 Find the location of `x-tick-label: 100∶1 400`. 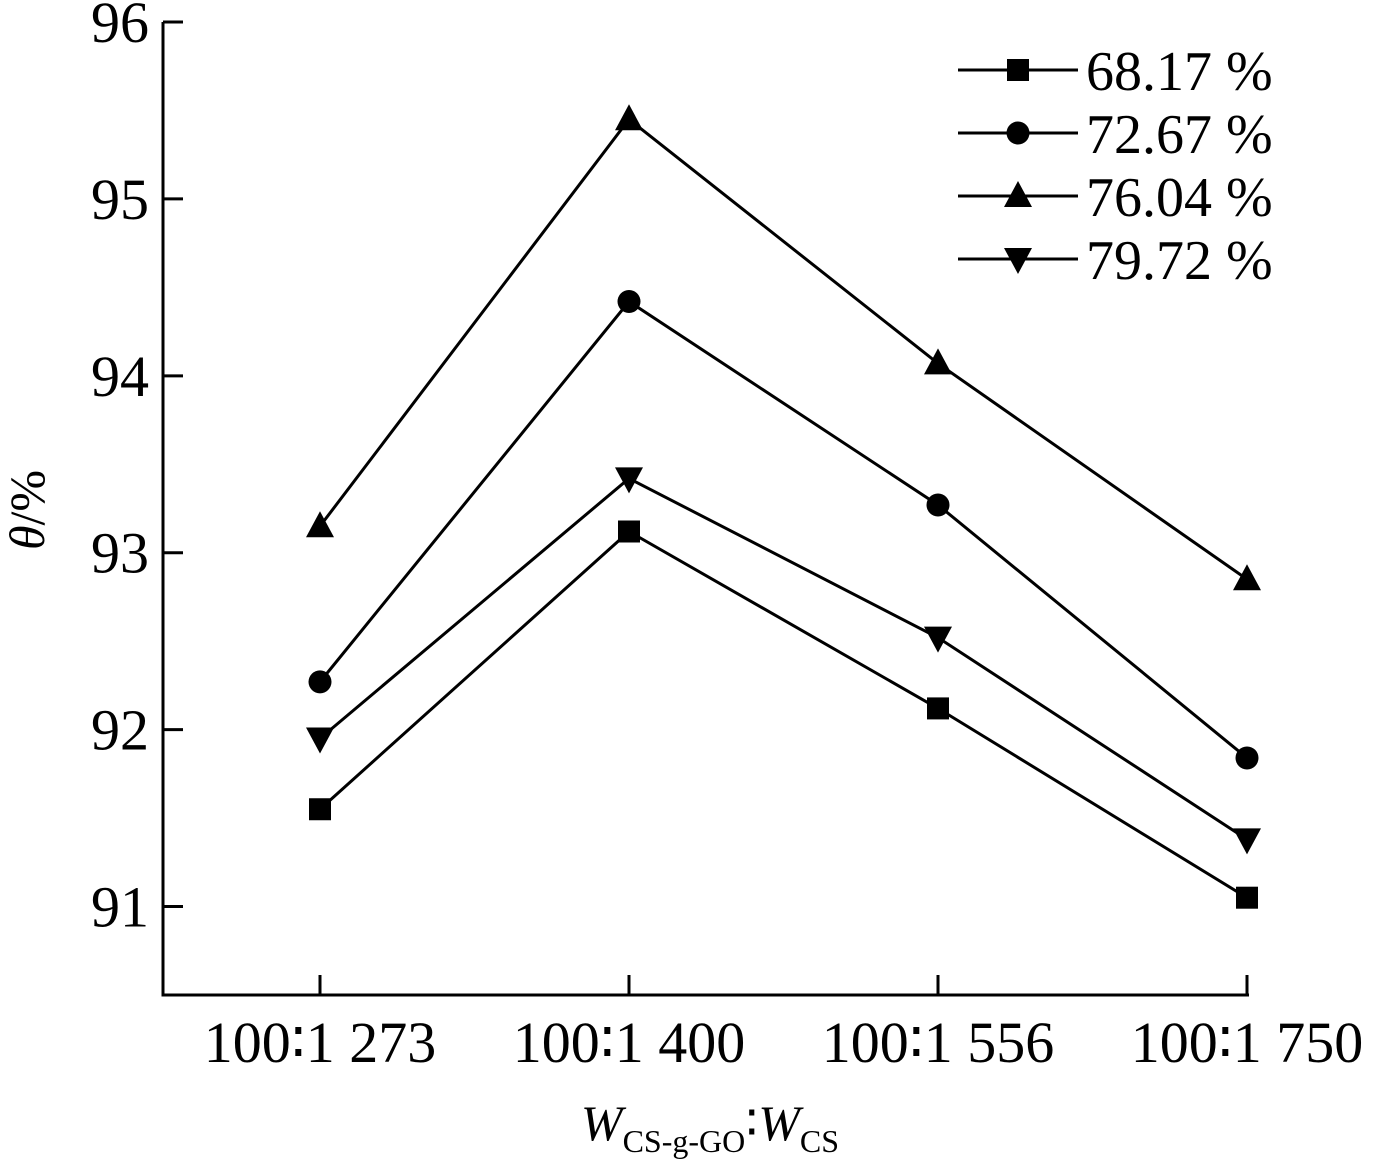

x-tick-label: 100∶1 400 is located at coordinates (629, 1042).